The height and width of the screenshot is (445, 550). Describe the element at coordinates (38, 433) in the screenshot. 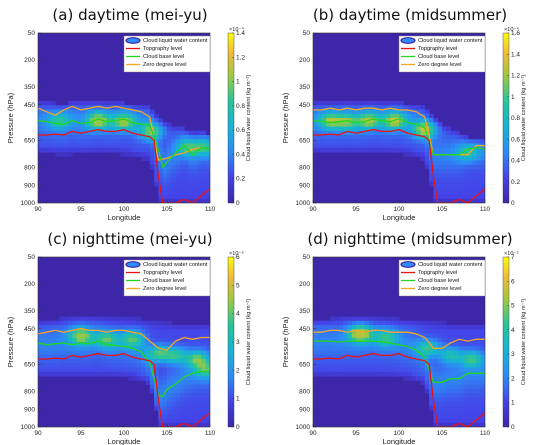

I see `x-tick-label: 90` at that location.